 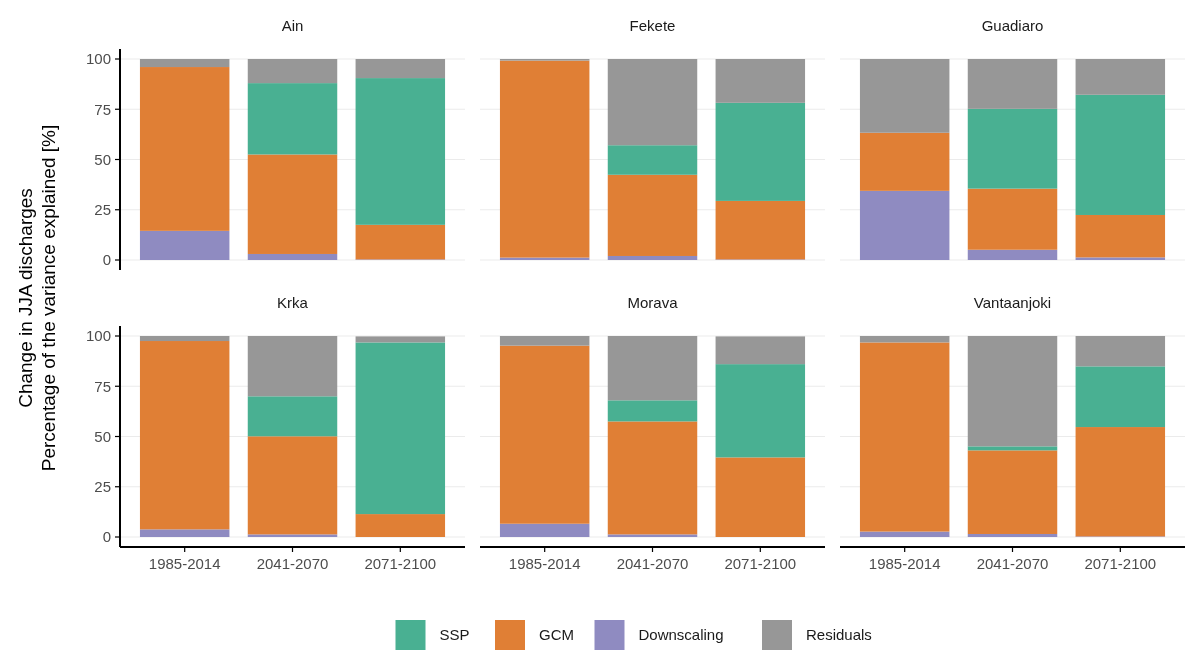 What do you see at coordinates (1012, 25) in the screenshot?
I see `chart-title: Guadiaro` at bounding box center [1012, 25].